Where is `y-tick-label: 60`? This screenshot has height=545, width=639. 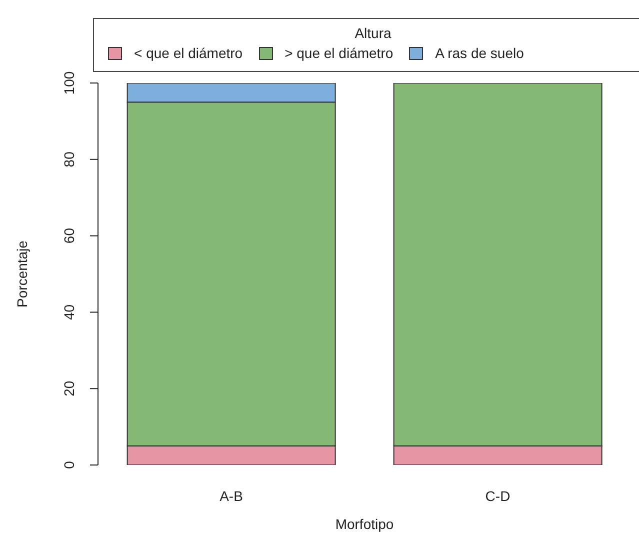 y-tick-label: 60 is located at coordinates (69, 236).